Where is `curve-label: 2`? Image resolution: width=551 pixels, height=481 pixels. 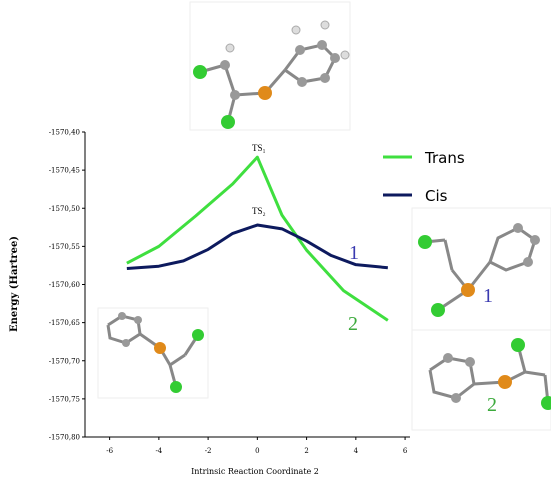
curve-label: 2 is located at coordinates (353, 324).